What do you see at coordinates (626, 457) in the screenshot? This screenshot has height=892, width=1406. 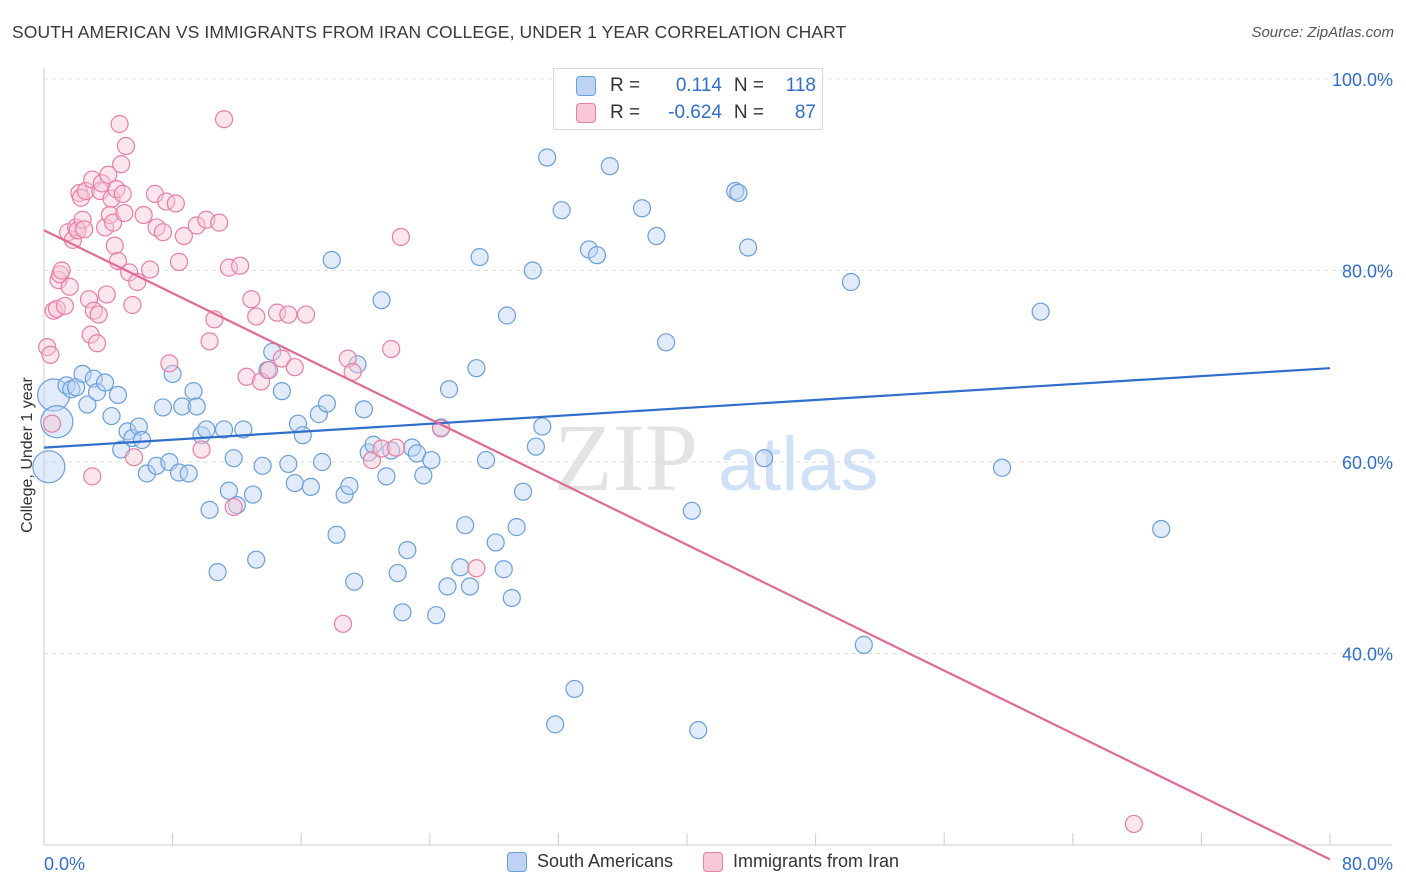 I see `watermark-zip: ZIP` at bounding box center [626, 457].